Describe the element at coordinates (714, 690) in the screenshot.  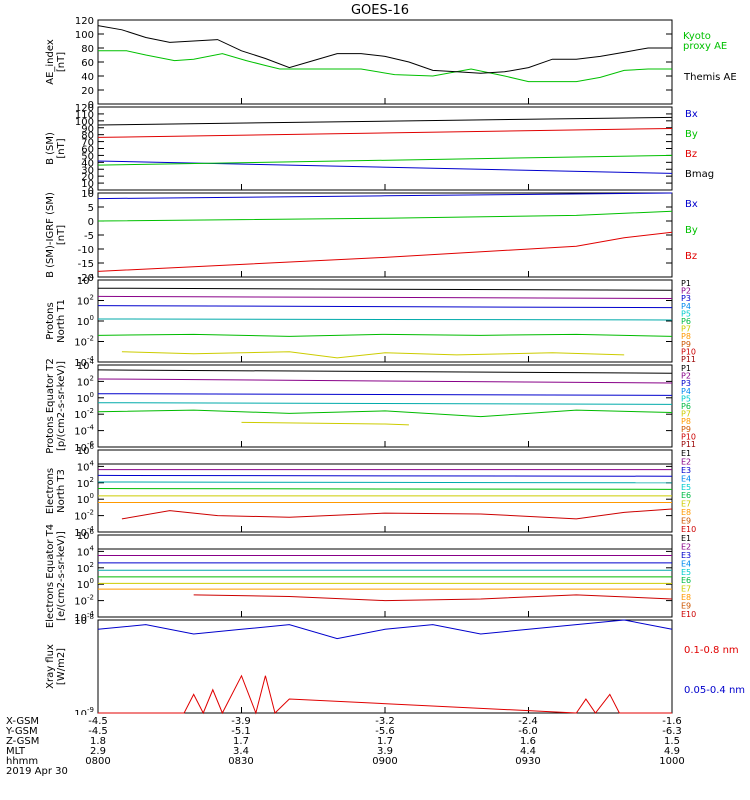
I see `legend-label: 0.05-0.4 nm` at that location.